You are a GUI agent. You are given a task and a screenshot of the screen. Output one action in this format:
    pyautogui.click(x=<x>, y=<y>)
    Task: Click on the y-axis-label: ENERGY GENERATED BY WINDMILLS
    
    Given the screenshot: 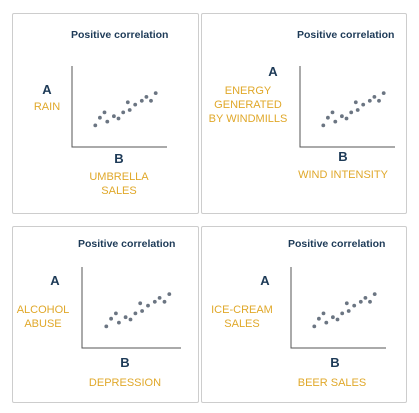 What is the action you would take?
    pyautogui.click(x=248, y=105)
    